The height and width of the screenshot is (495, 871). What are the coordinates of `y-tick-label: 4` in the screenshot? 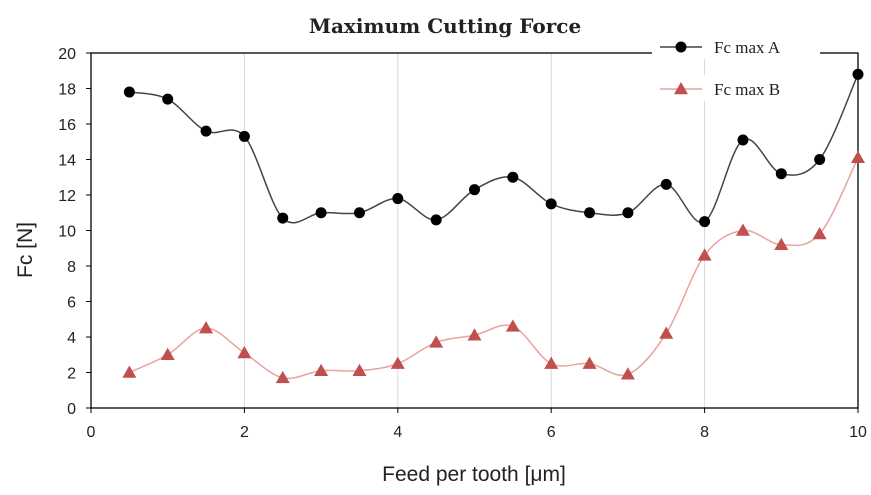 It's located at (71, 338).